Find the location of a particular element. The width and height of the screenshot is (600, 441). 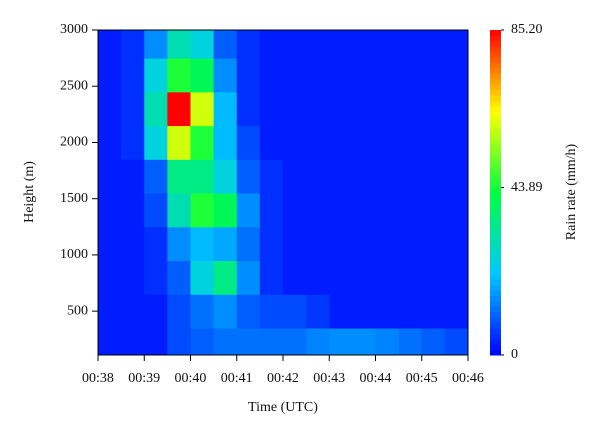

x-tick-label: 00:38 is located at coordinates (98, 378).